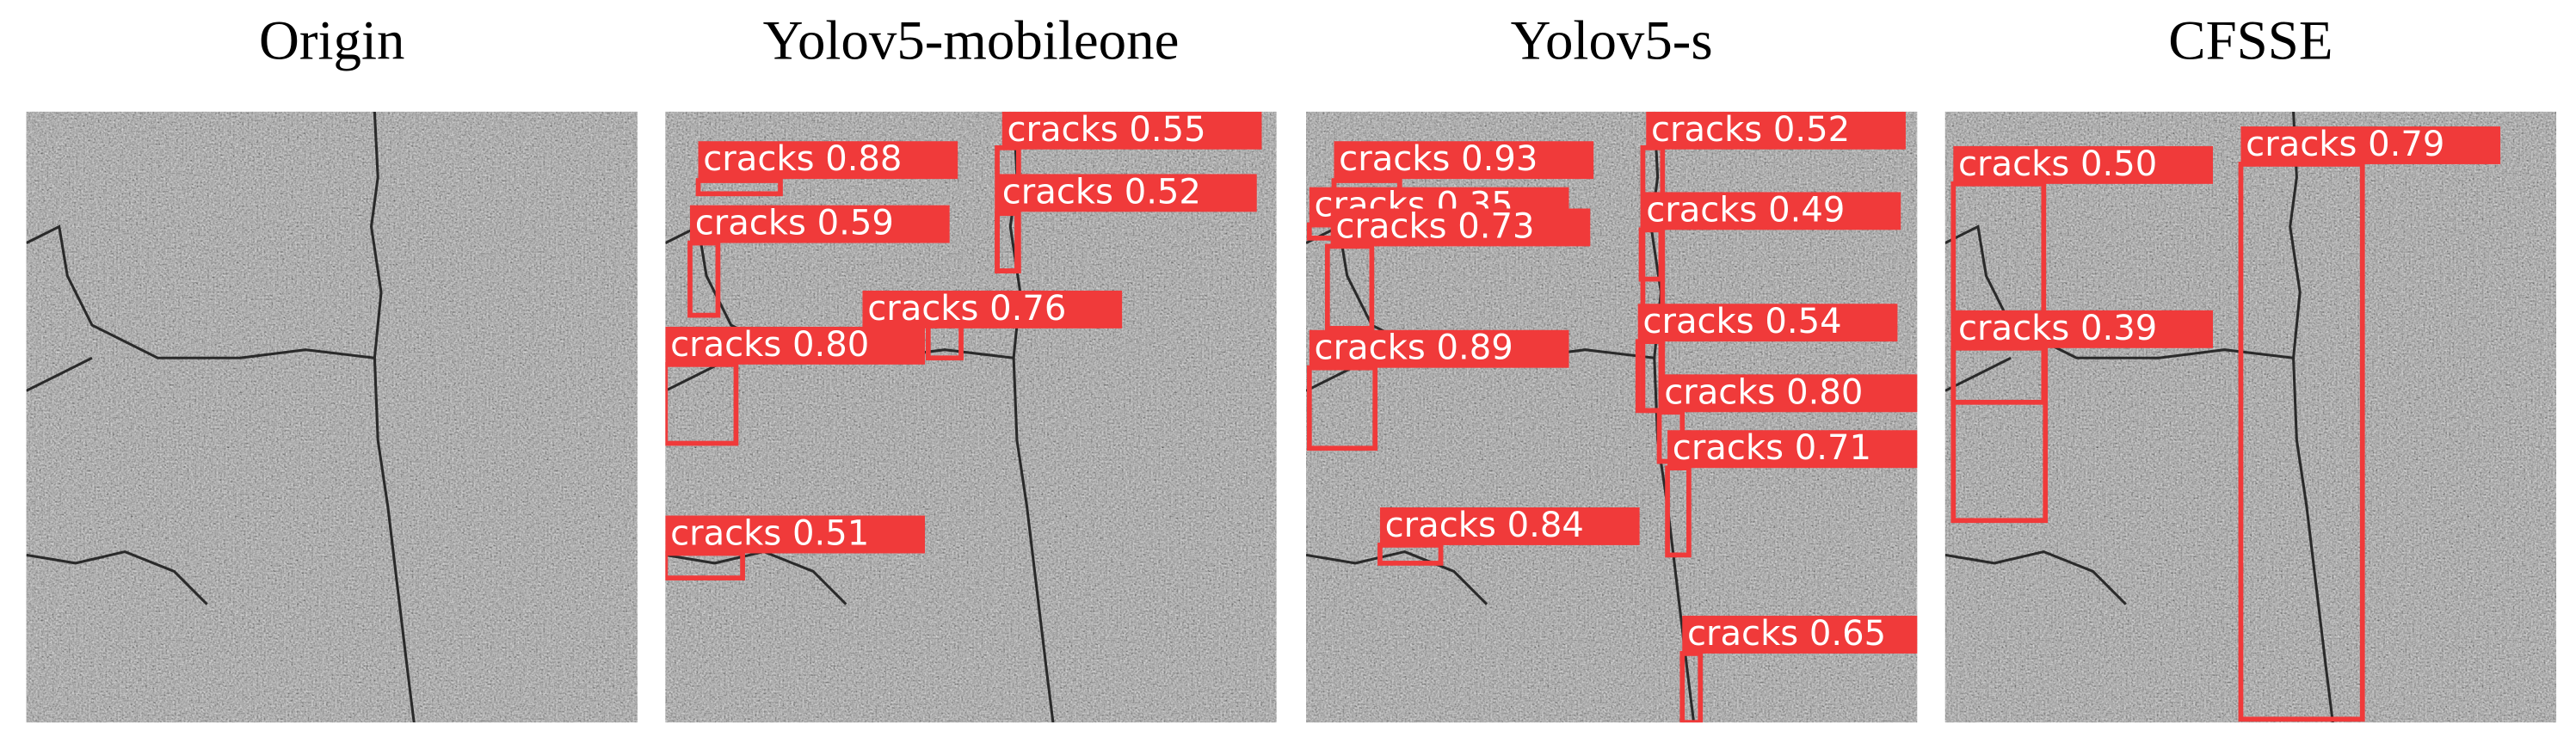 The width and height of the screenshot is (2576, 743). I want to click on panel-title: Origin, so click(331, 41).